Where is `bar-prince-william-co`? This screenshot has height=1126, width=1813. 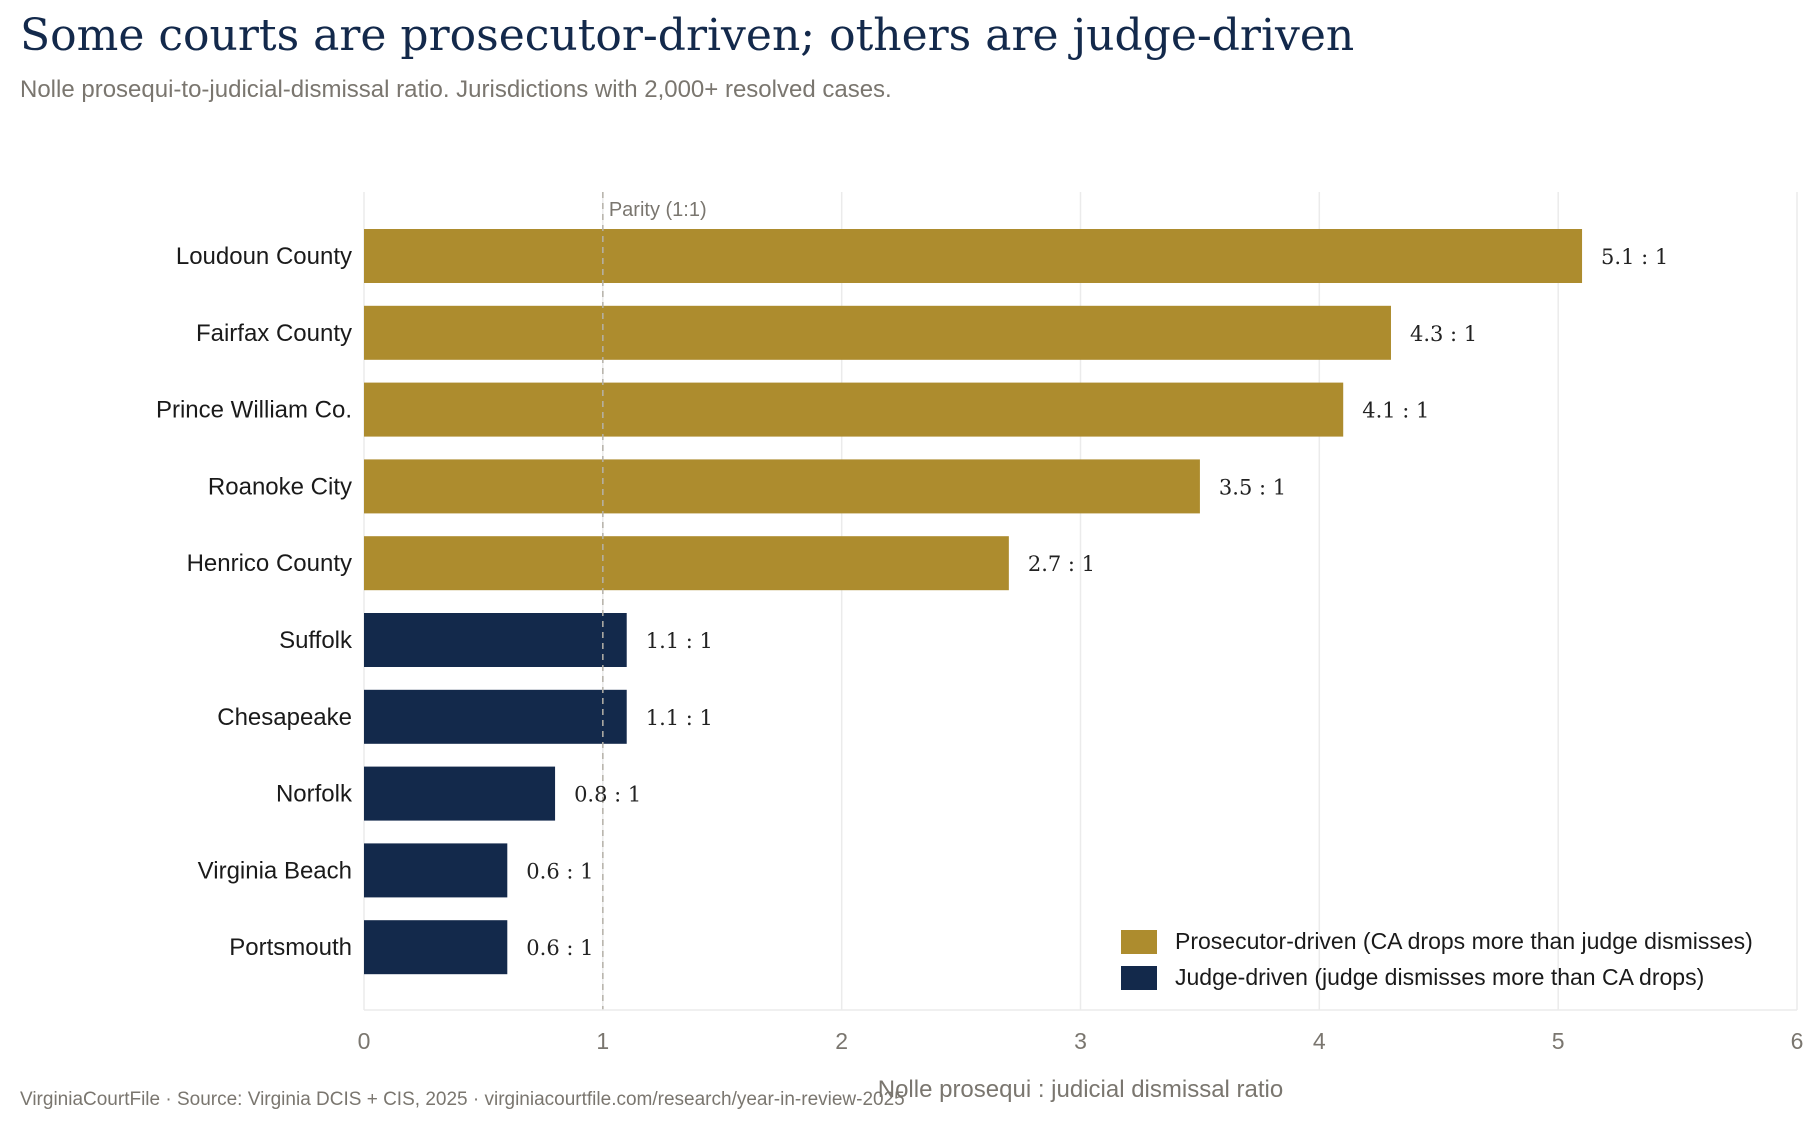
bar-prince-william-co is located at coordinates (854, 409).